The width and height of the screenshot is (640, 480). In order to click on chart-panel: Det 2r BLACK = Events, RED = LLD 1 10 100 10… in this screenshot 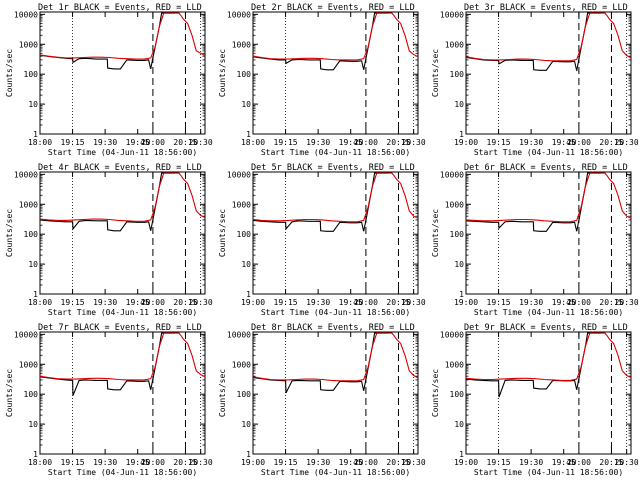, I will do `click(319, 80)`.